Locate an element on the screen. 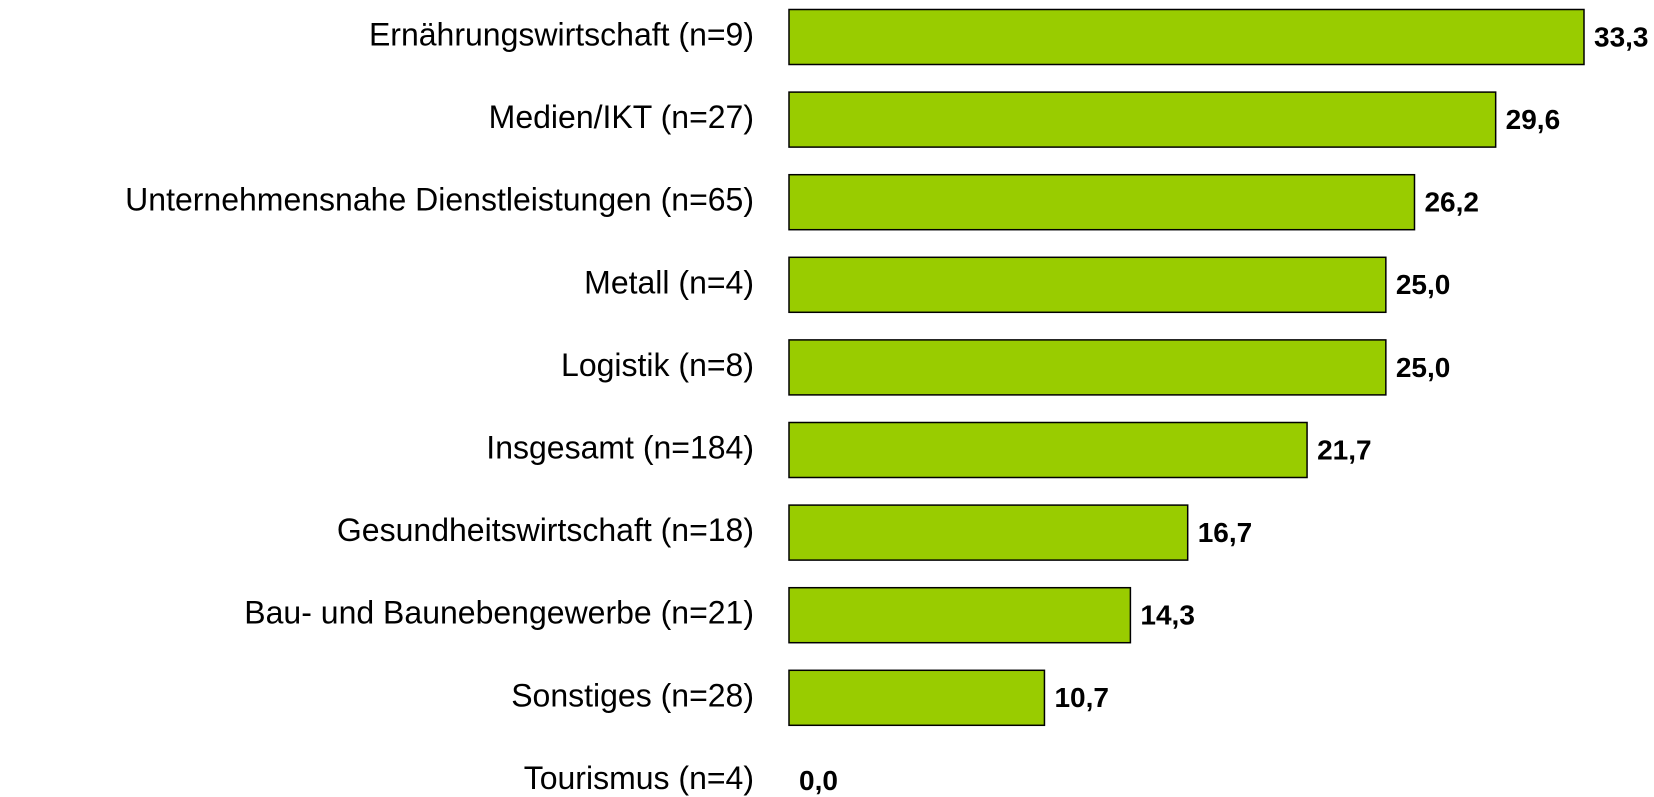 This screenshot has height=797, width=1654. value-label: 26,2 is located at coordinates (1451, 202).